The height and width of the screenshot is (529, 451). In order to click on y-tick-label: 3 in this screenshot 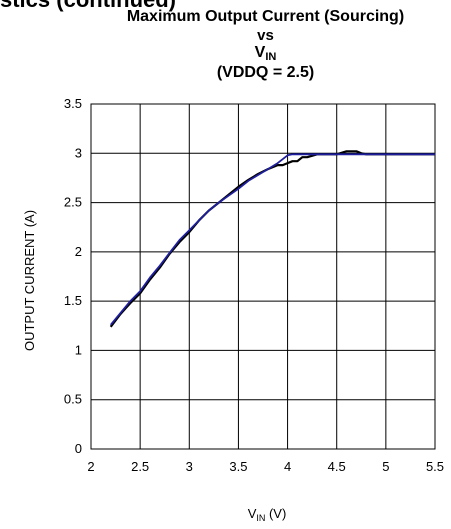, I will do `click(78, 152)`.